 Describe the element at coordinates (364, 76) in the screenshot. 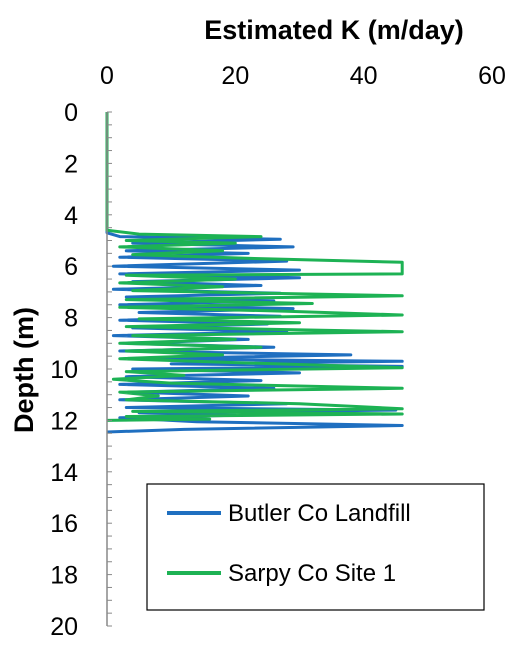

I see `x-tick-label: 40` at that location.